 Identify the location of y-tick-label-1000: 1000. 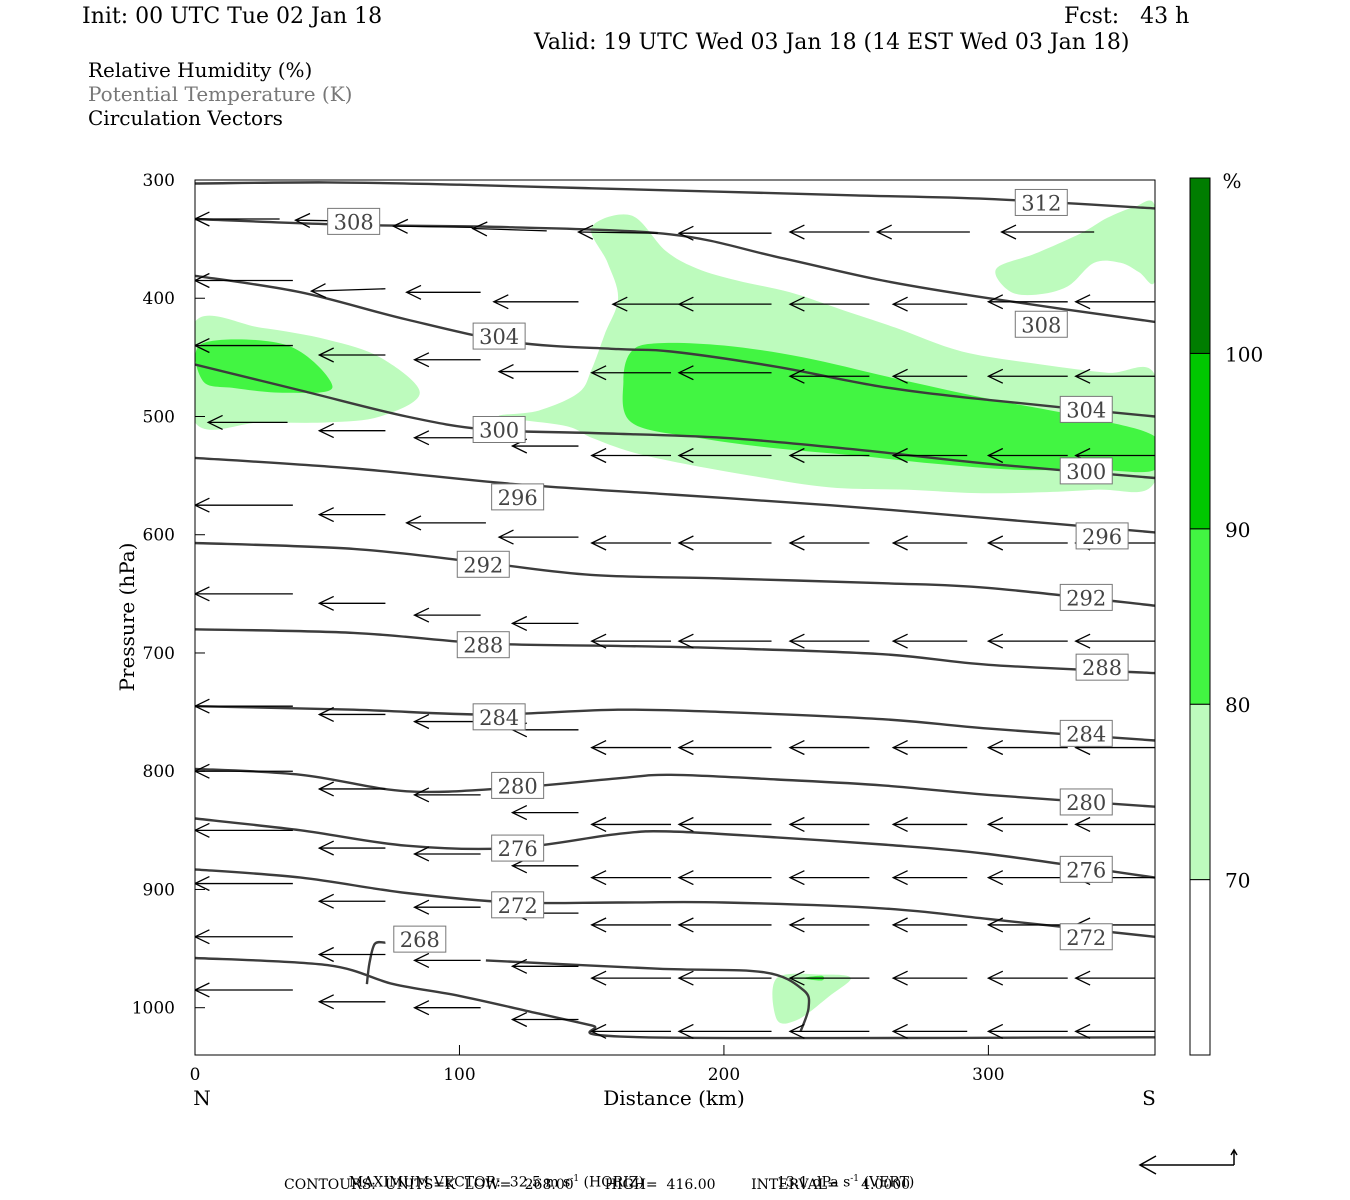
(153, 1009).